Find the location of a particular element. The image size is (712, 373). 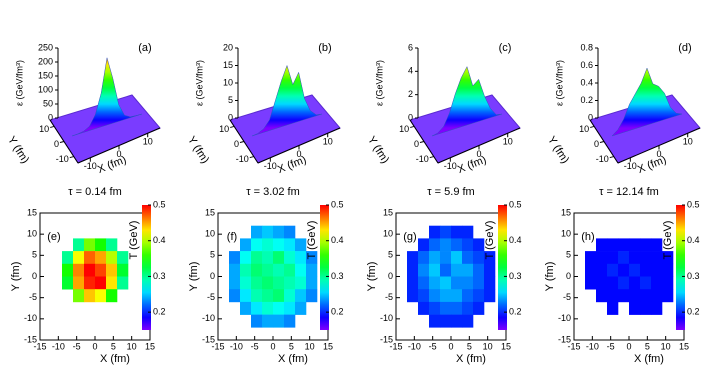

panel-label: (d) is located at coordinates (684, 48).